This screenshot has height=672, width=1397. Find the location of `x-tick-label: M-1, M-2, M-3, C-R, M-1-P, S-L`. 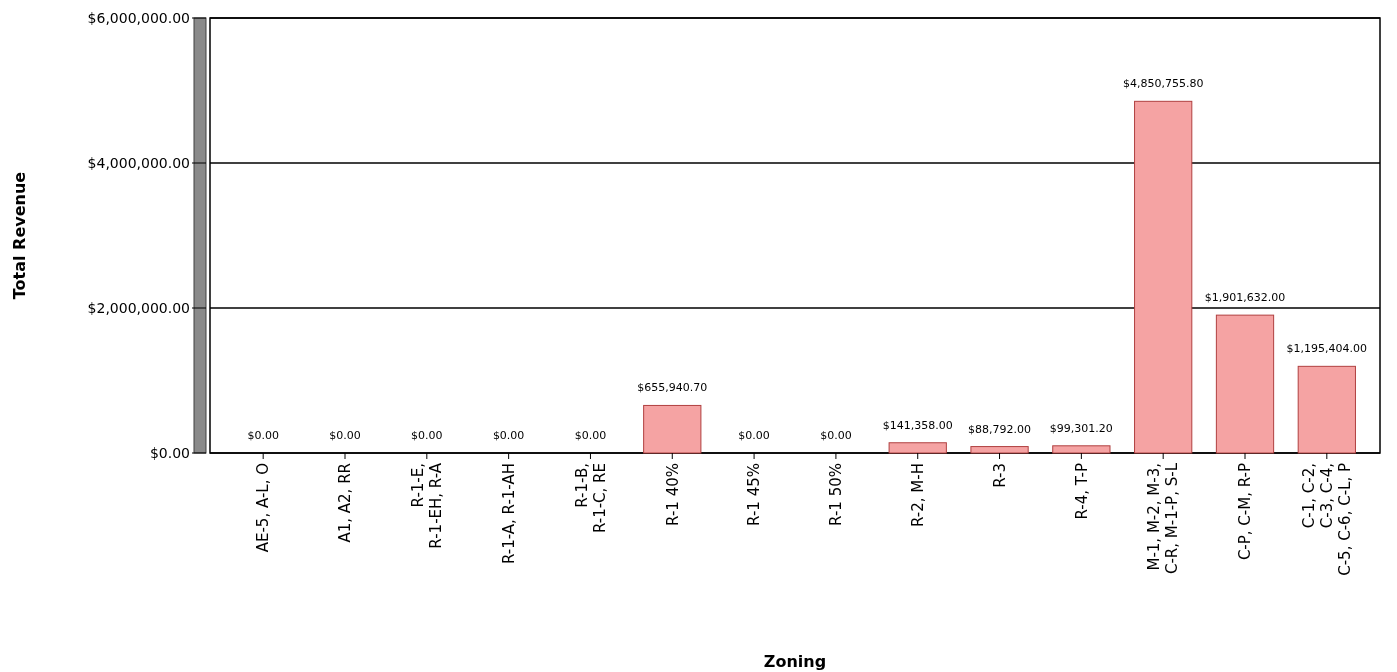

x-tick-label: M-1, M-2, M-3, C-R, M-1-P, S-L is located at coordinates (1163, 518).